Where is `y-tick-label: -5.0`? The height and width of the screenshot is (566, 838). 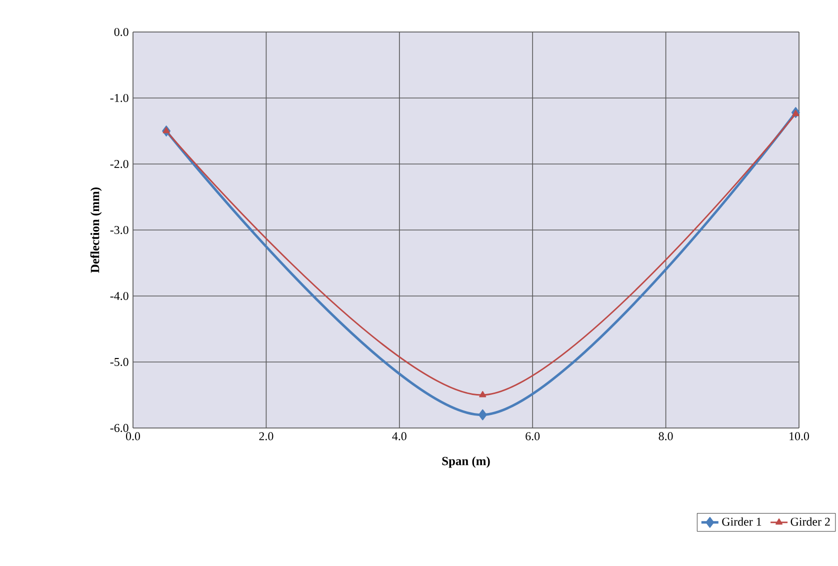 y-tick-label: -5.0 is located at coordinates (119, 362).